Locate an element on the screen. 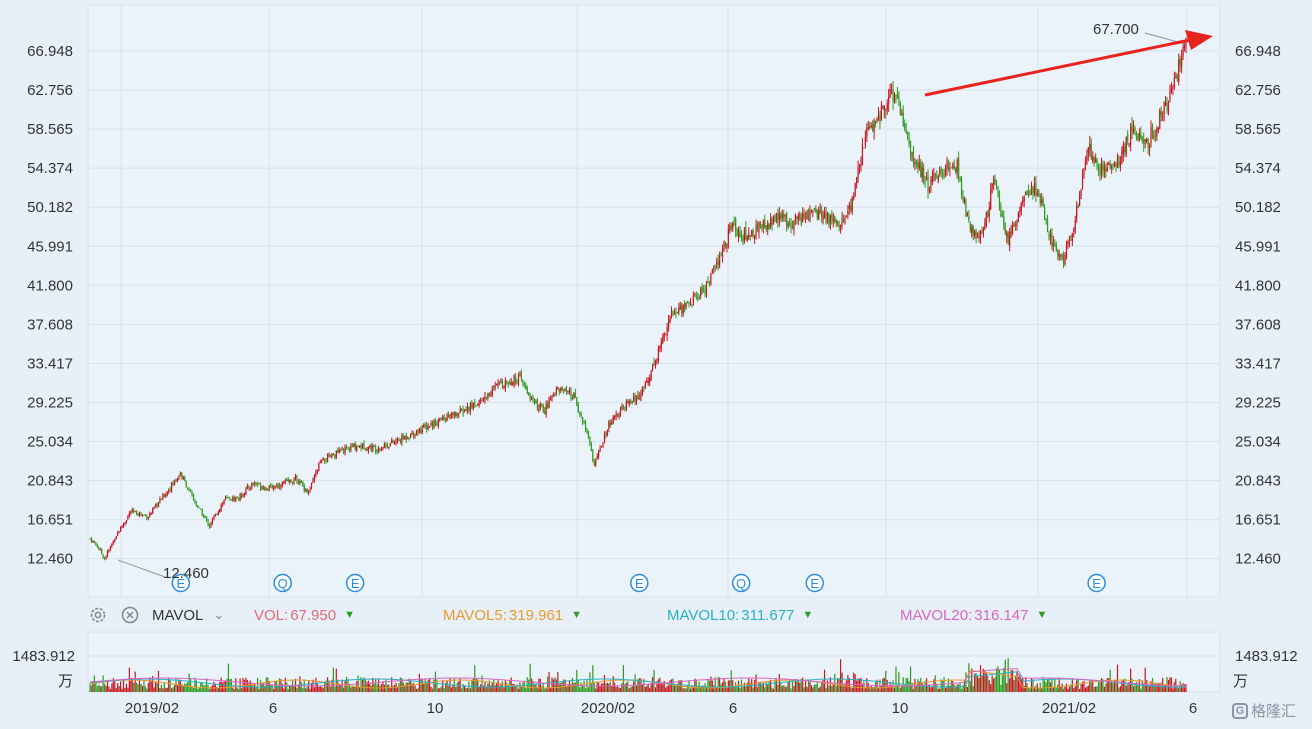 This screenshot has height=729, width=1312. y-tick-label-left: 41.800 is located at coordinates (50, 285).